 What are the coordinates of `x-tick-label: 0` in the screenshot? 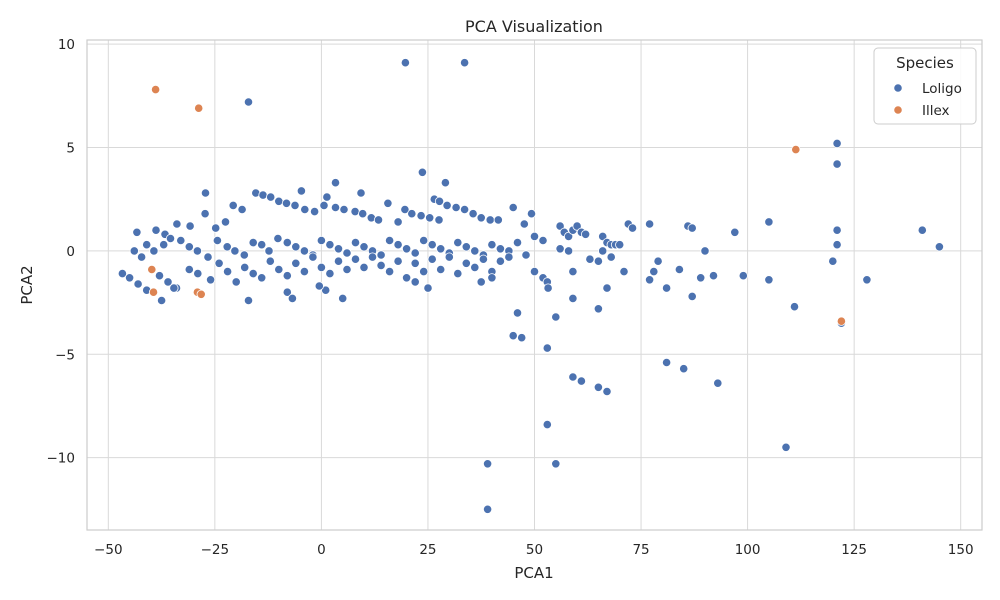 It's located at (321, 550).